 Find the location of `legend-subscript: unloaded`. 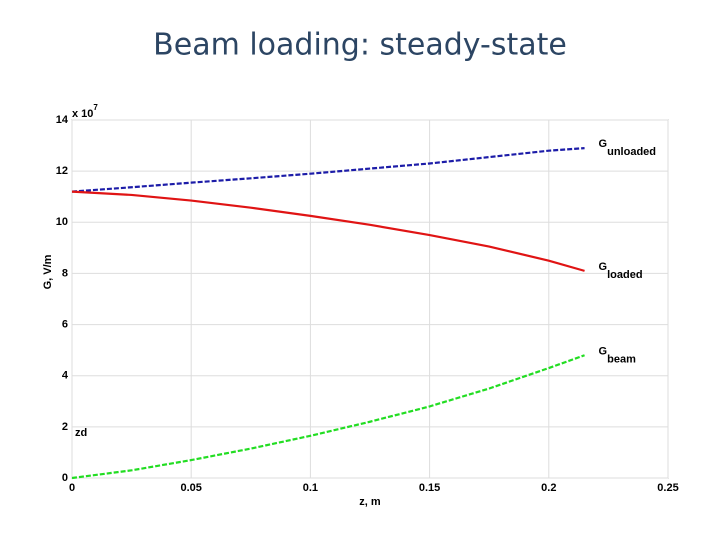

legend-subscript: unloaded is located at coordinates (631, 152).